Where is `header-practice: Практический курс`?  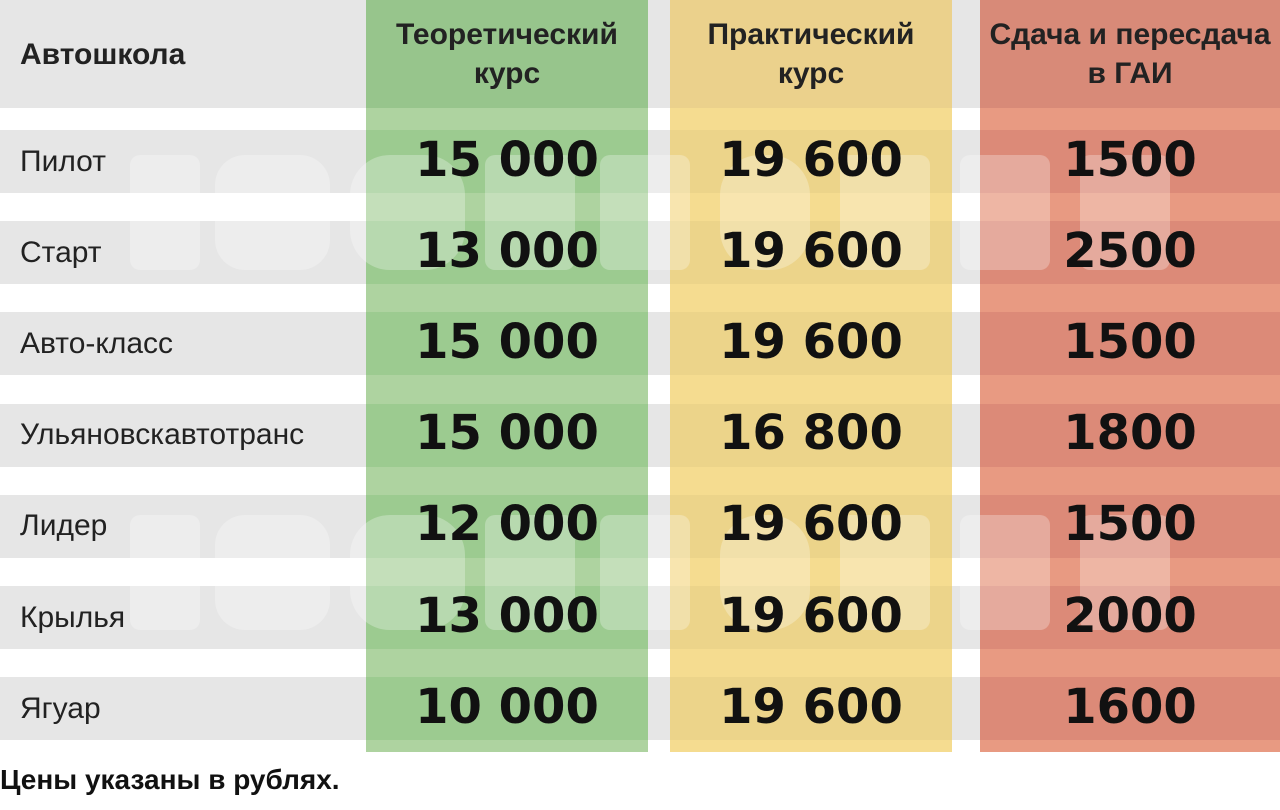
header-practice: Практический курс is located at coordinates (811, 54).